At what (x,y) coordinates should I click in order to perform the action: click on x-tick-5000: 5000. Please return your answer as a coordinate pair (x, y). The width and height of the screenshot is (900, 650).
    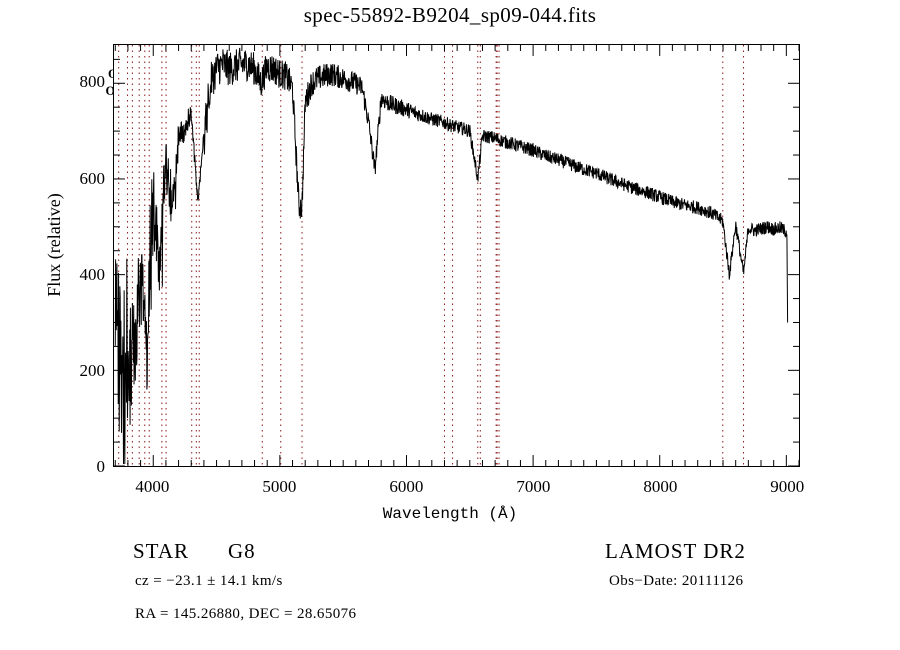
    Looking at the image, I should click on (279, 486).